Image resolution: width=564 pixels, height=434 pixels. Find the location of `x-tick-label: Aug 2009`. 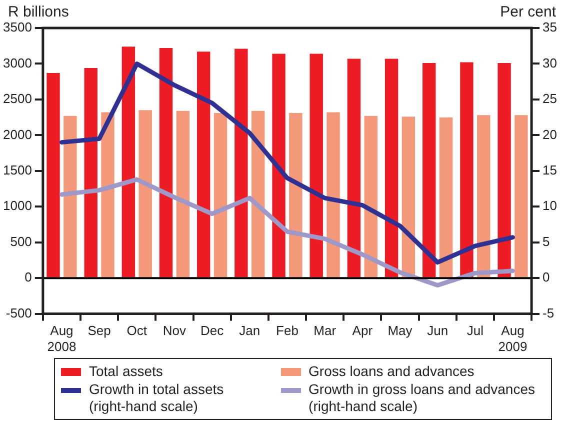

x-tick-label: Aug 2009 is located at coordinates (513, 338).